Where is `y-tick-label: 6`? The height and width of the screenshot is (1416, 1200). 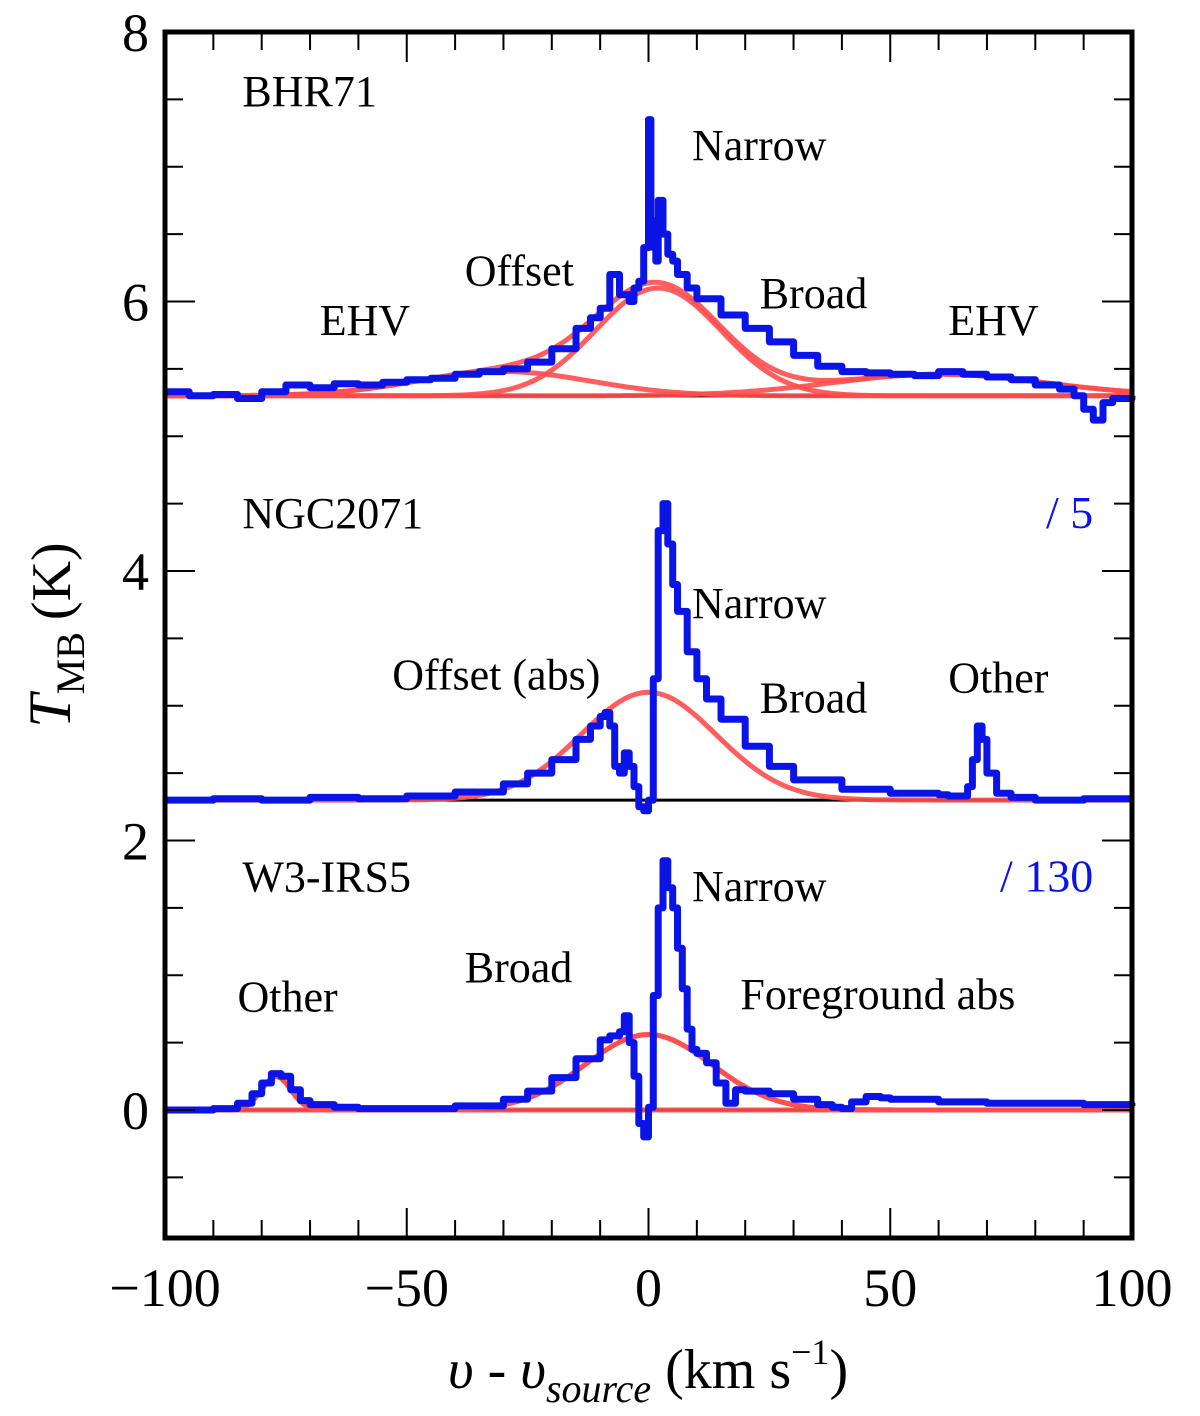 y-tick-label: 6 is located at coordinates (135, 302).